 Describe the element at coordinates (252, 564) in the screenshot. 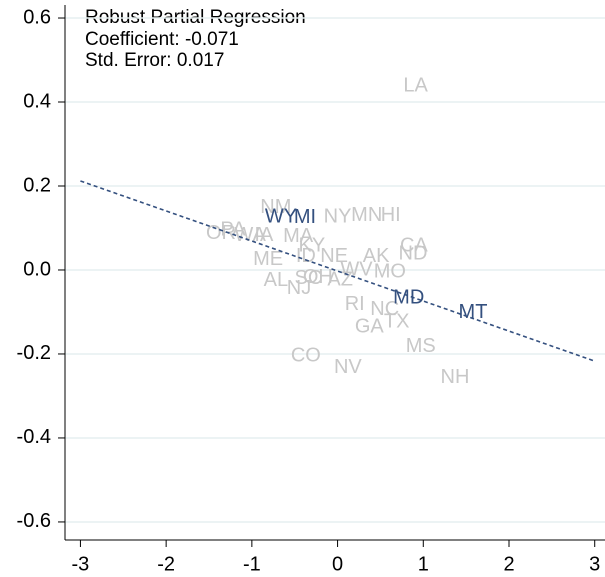

I see `x-tick-label: -1` at that location.